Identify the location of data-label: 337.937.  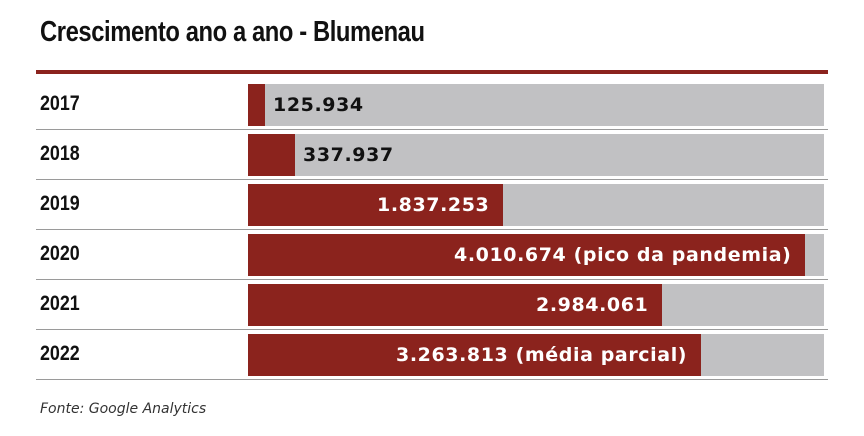
(348, 155).